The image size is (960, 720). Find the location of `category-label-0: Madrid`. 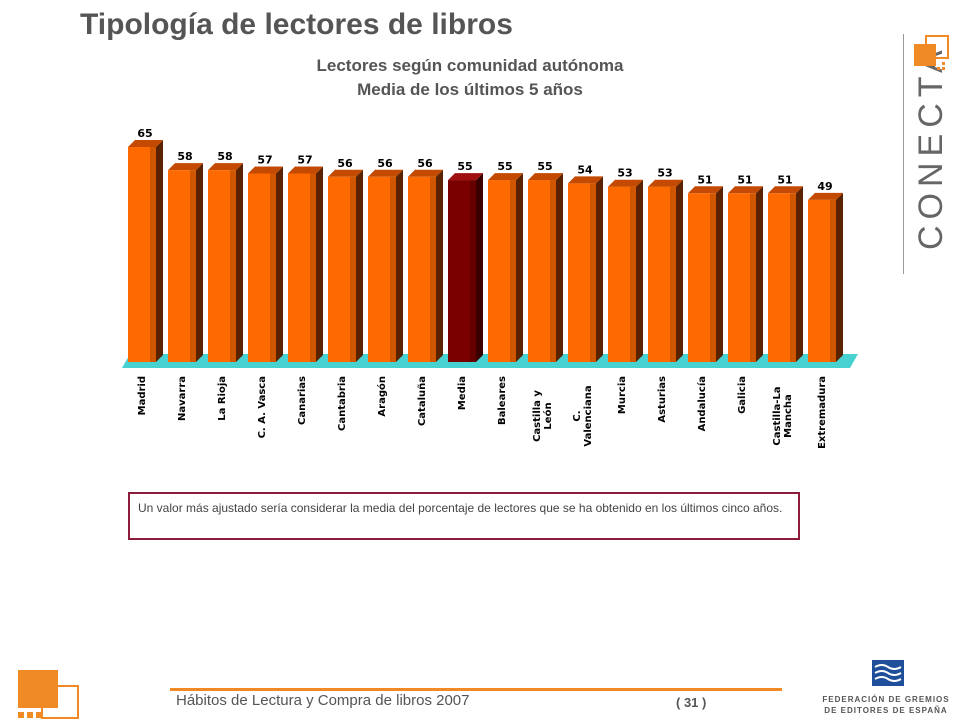

category-label-0: Madrid is located at coordinates (142, 395).